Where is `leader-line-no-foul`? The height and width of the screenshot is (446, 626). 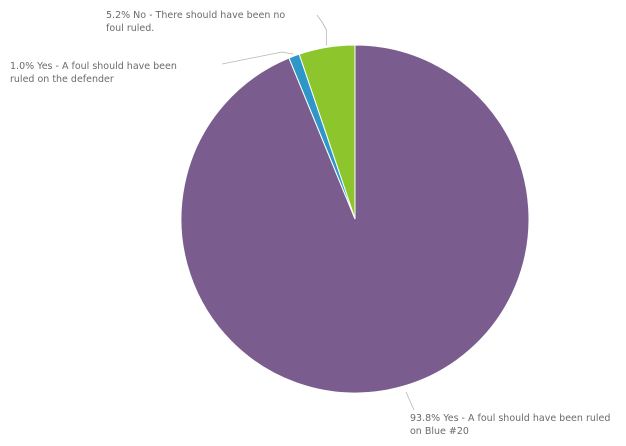
leader-line-no-foul is located at coordinates (321, 30).